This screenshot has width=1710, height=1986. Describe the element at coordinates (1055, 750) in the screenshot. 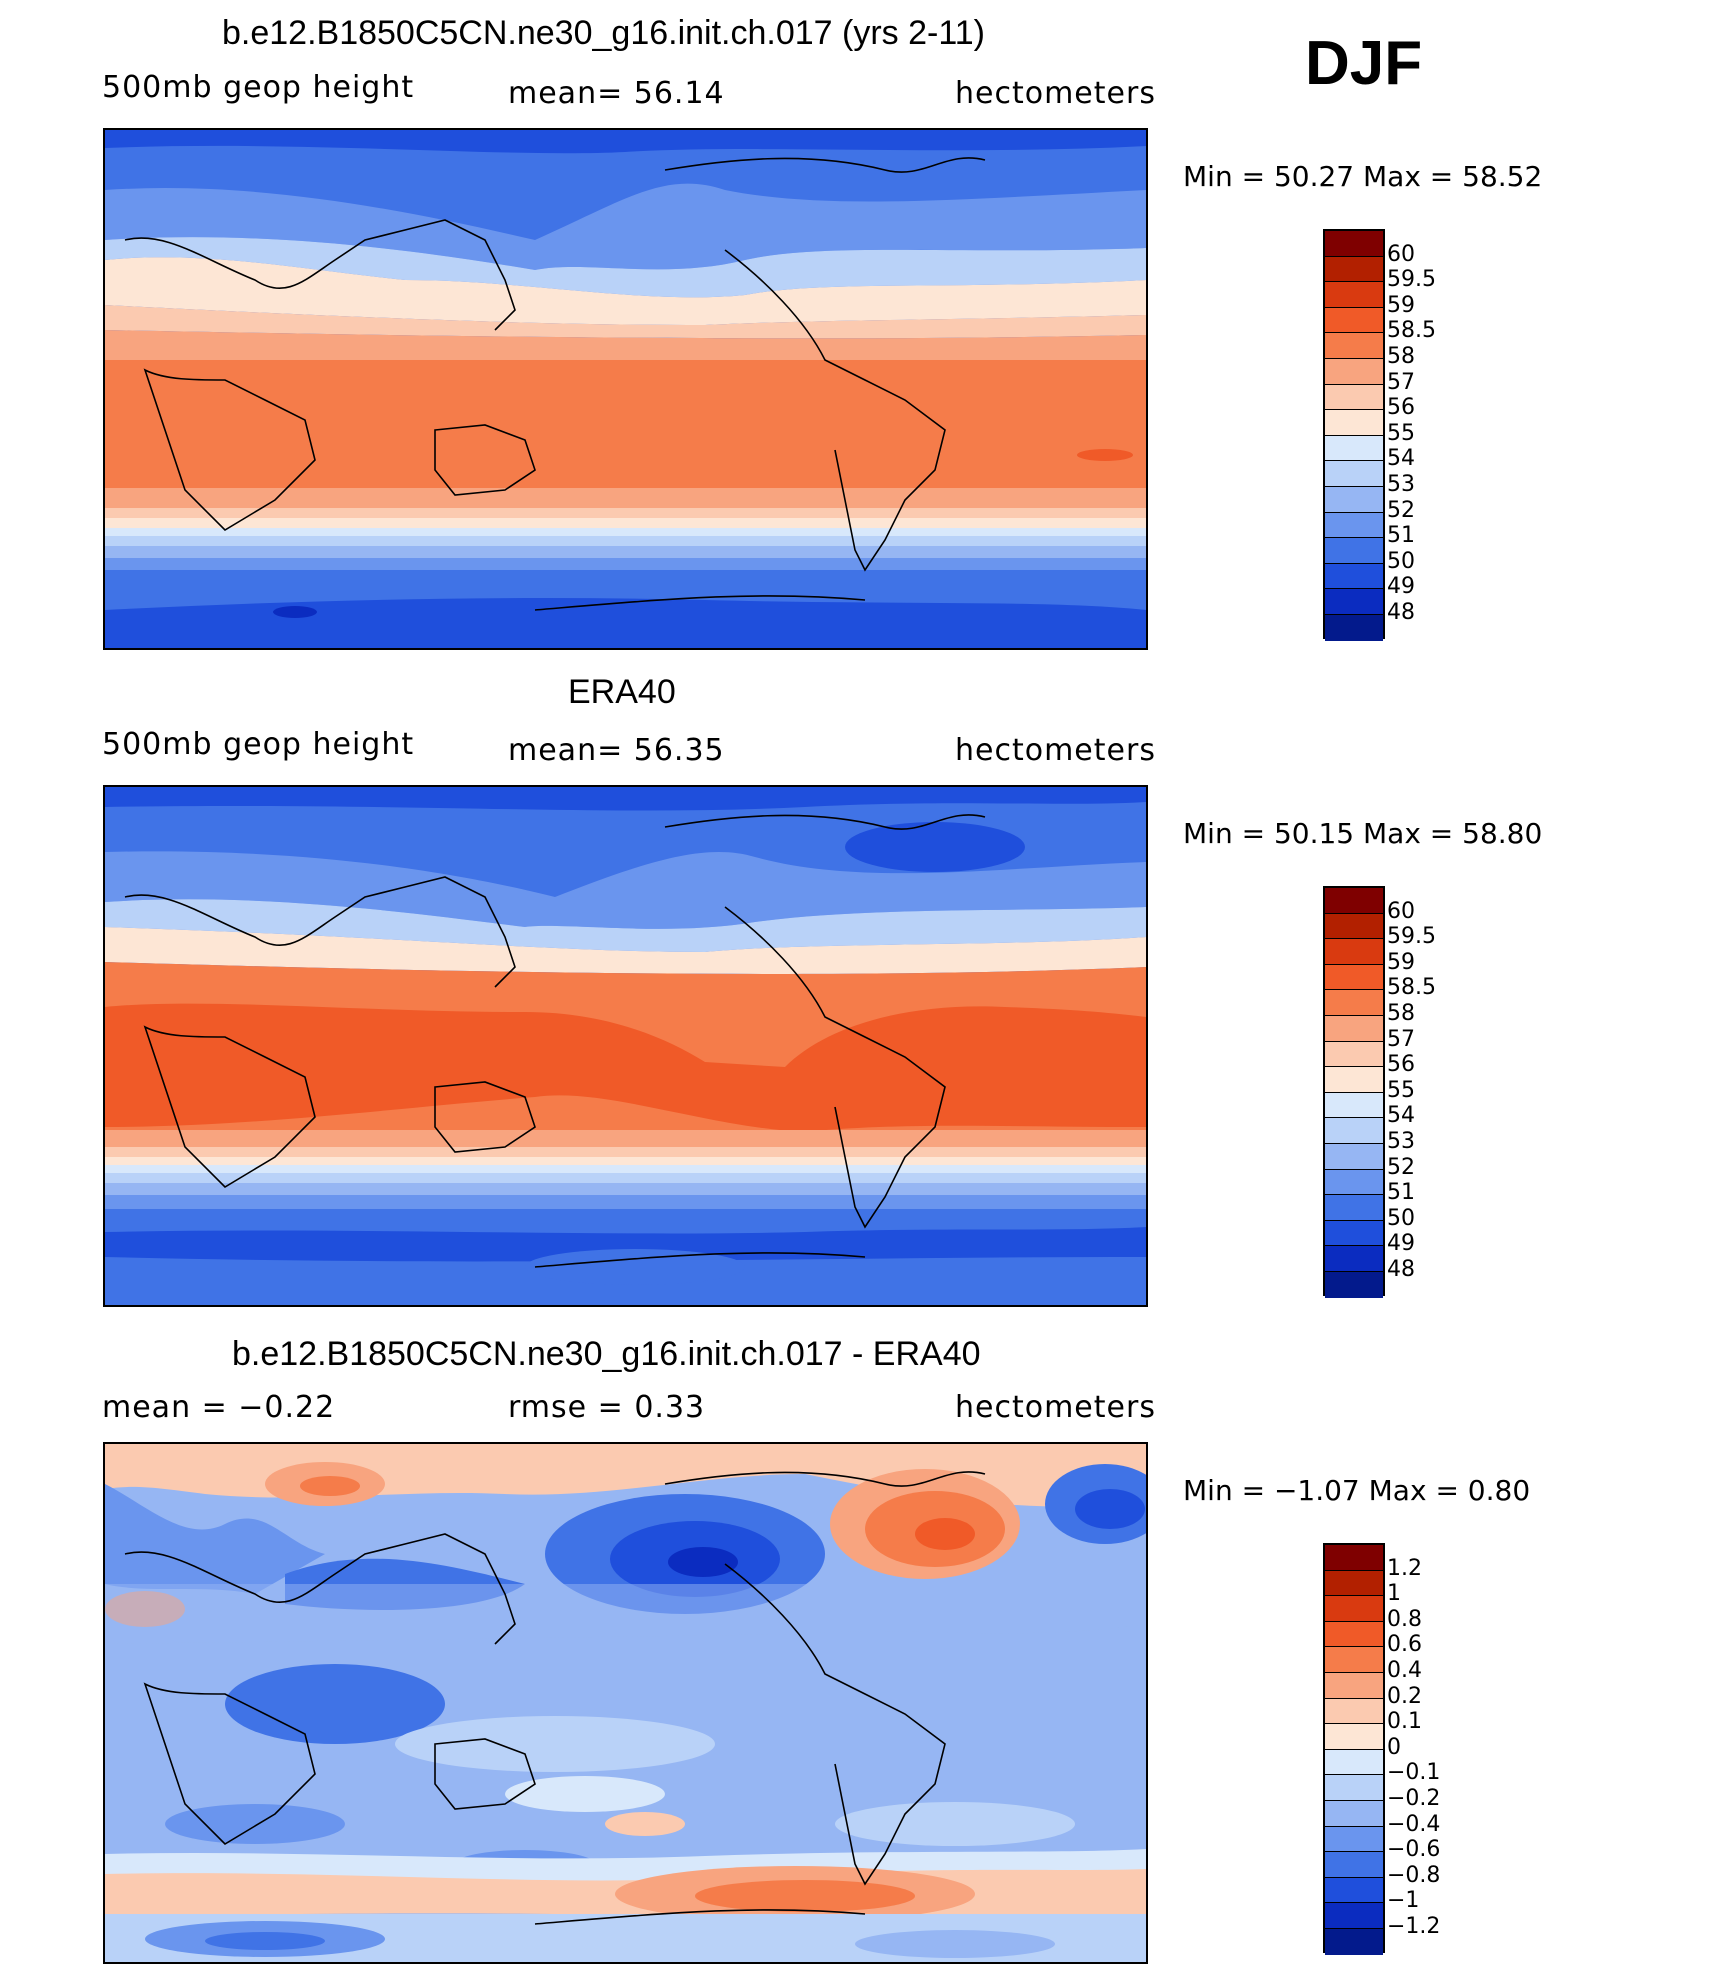

I see `panel2-right-label: hectometers` at that location.